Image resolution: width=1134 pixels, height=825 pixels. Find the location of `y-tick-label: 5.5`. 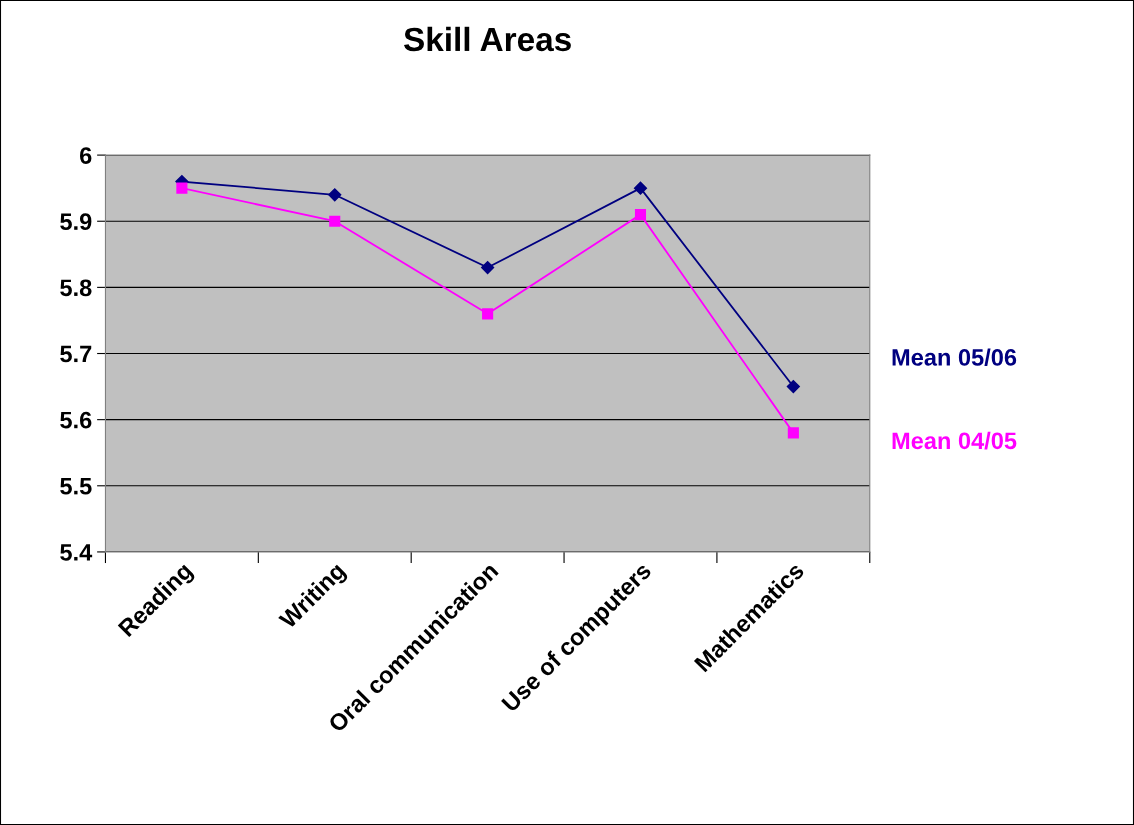

y-tick-label: 5.5 is located at coordinates (76, 486).